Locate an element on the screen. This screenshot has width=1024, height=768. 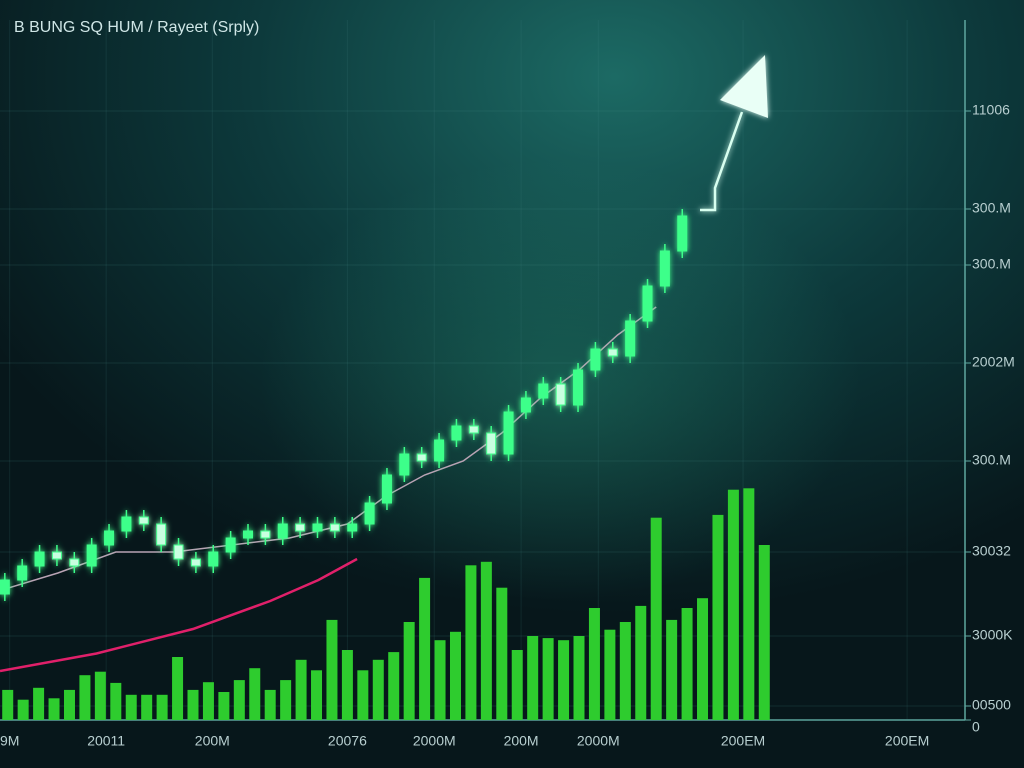
chart-title: B BUNG SQ HUM / Rayeet (Srply) is located at coordinates (136, 27).